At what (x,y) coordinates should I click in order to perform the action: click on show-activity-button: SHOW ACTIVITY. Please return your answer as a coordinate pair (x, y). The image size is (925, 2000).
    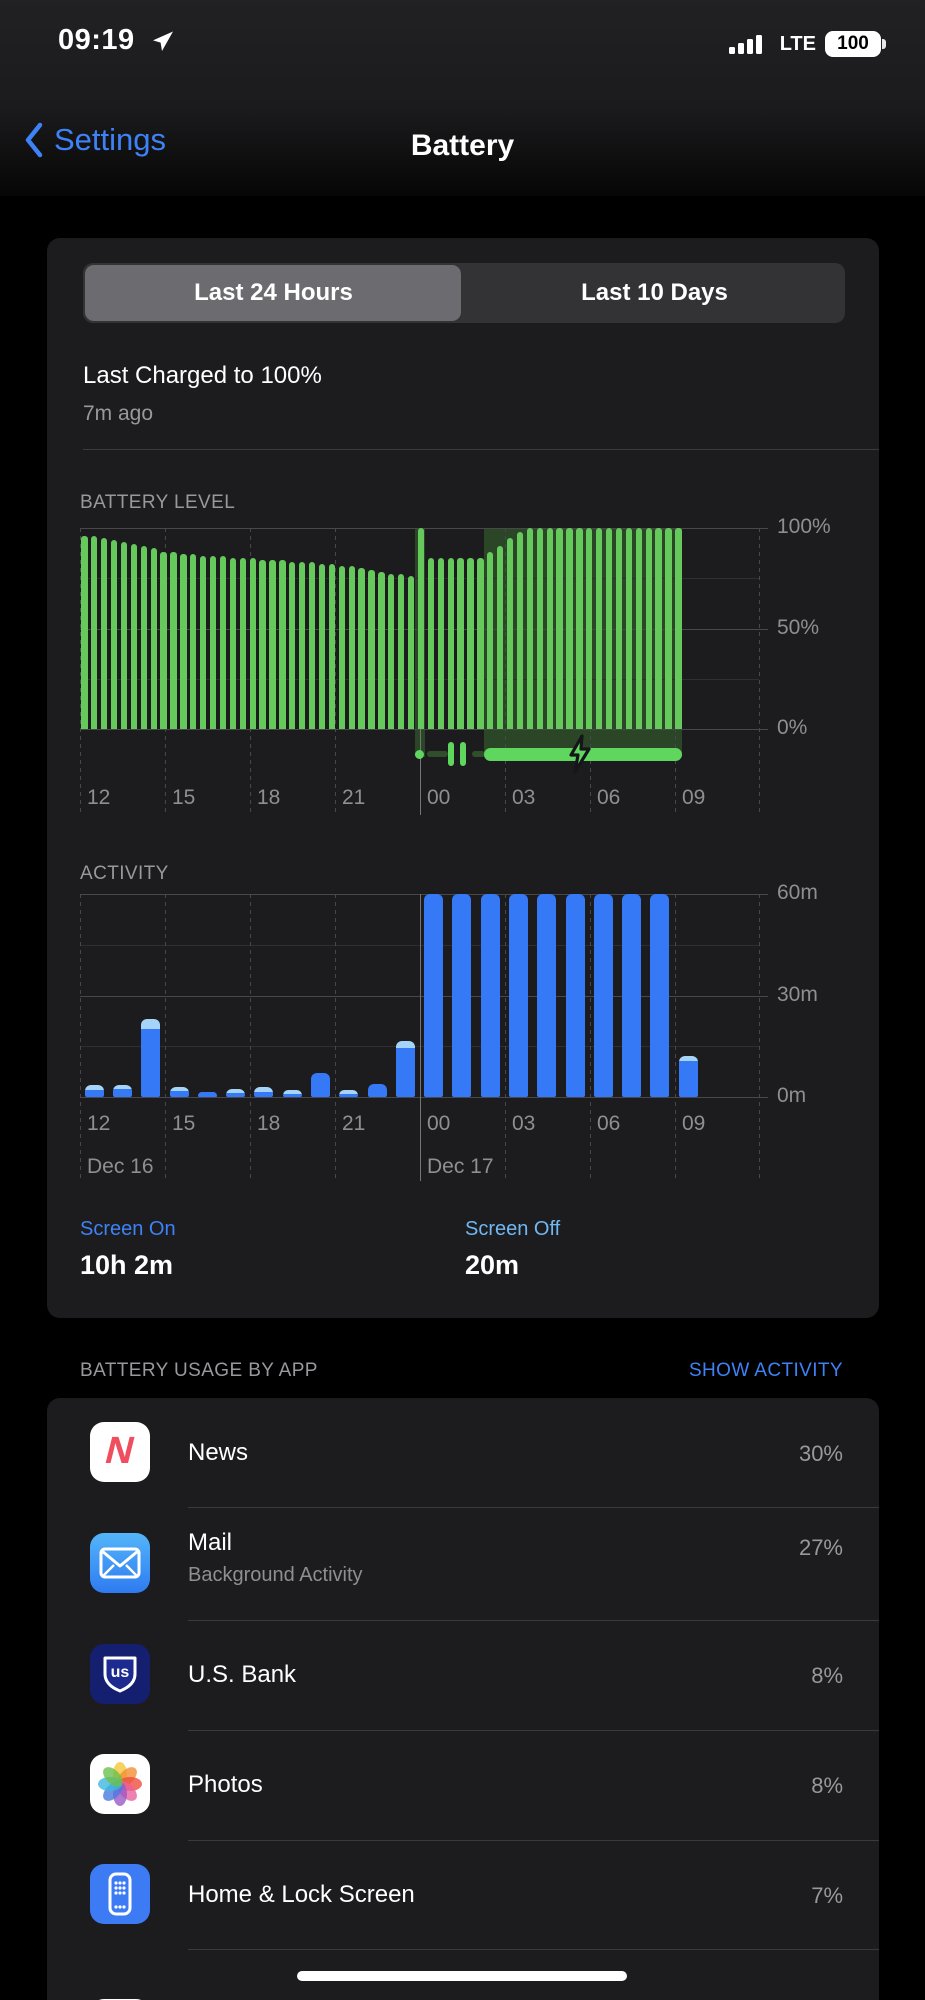
    Looking at the image, I should click on (765, 1370).